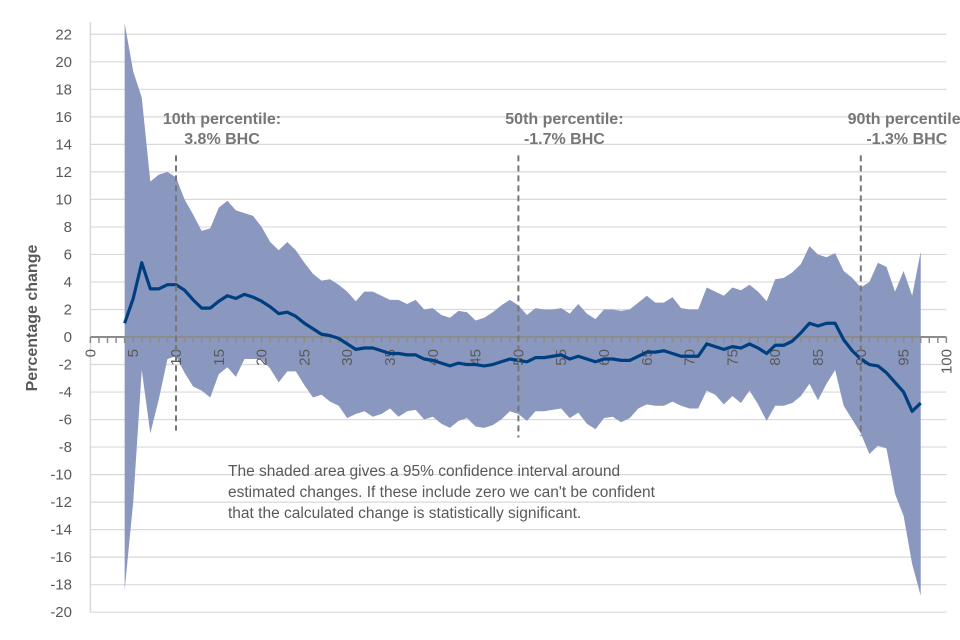 Image resolution: width=960 pixels, height=640 pixels. Describe the element at coordinates (222, 139) in the screenshot. I see `annotation-value: 3.8% BHC` at that location.